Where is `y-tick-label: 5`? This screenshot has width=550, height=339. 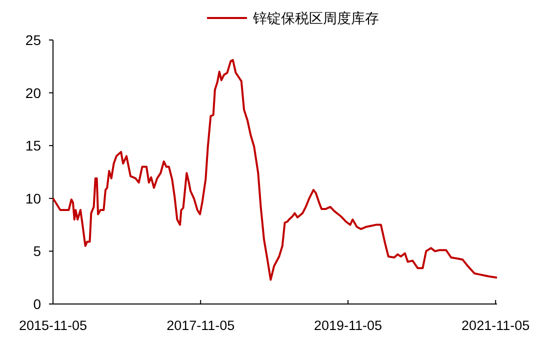 y-tick-label: 5 is located at coordinates (37, 251).